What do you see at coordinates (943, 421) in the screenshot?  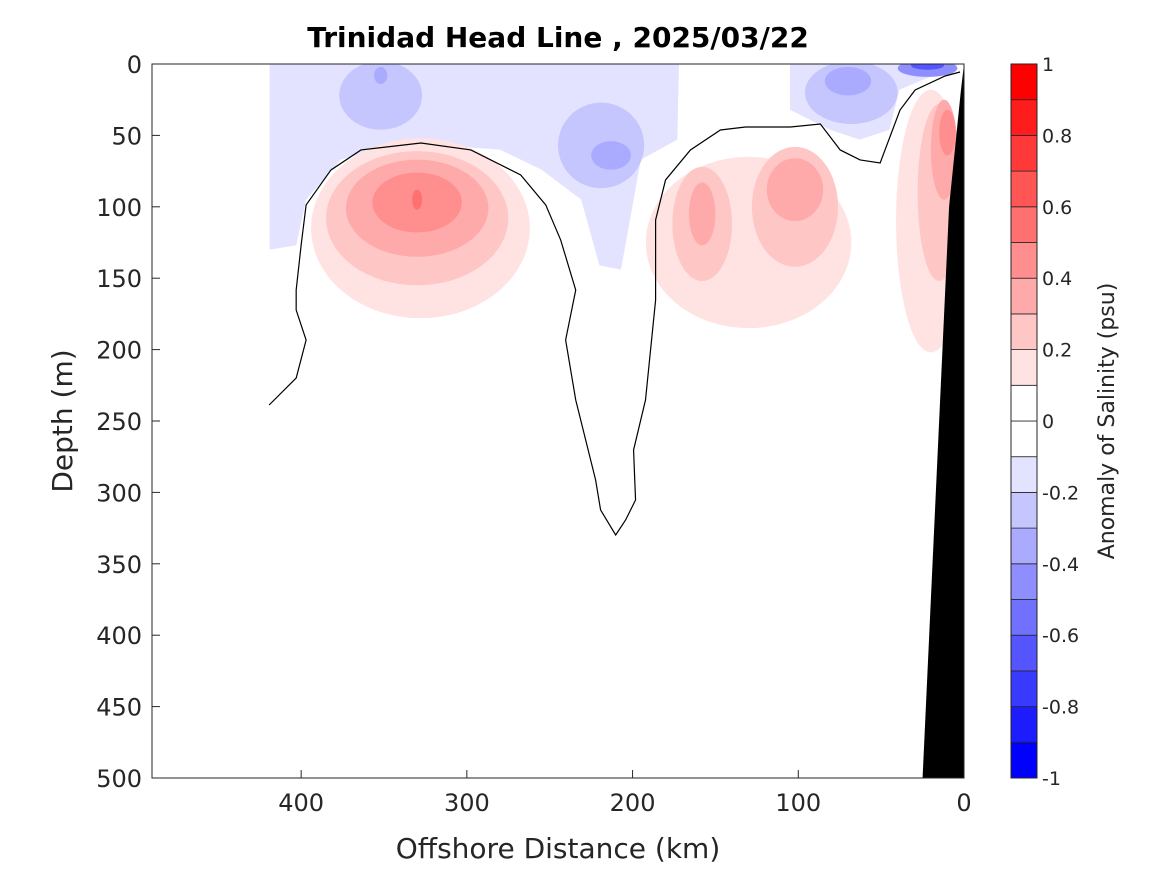 I see `bathymetry-seafloor` at bounding box center [943, 421].